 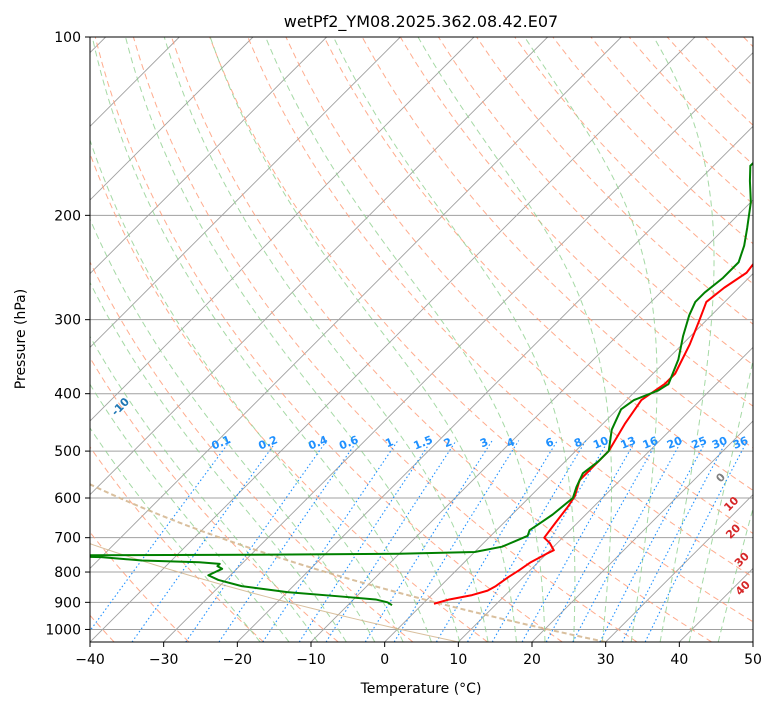 What do you see at coordinates (384, 660) in the screenshot?
I see `x-tick-label: 0` at bounding box center [384, 660].